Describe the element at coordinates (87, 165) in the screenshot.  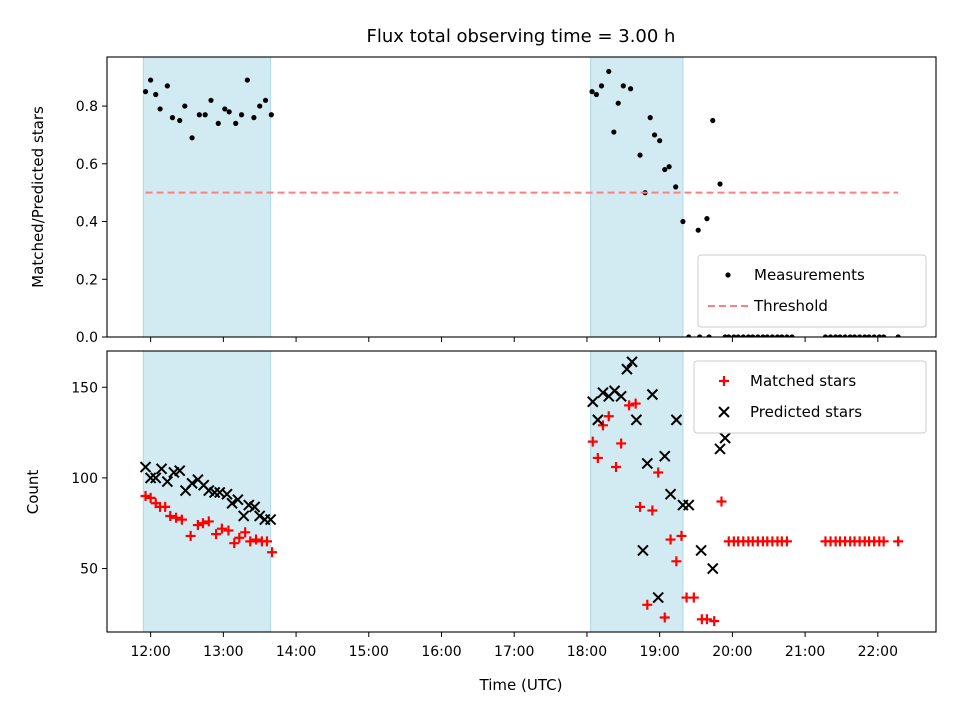
I see `top-y-tick-label: 0.6` at that location.